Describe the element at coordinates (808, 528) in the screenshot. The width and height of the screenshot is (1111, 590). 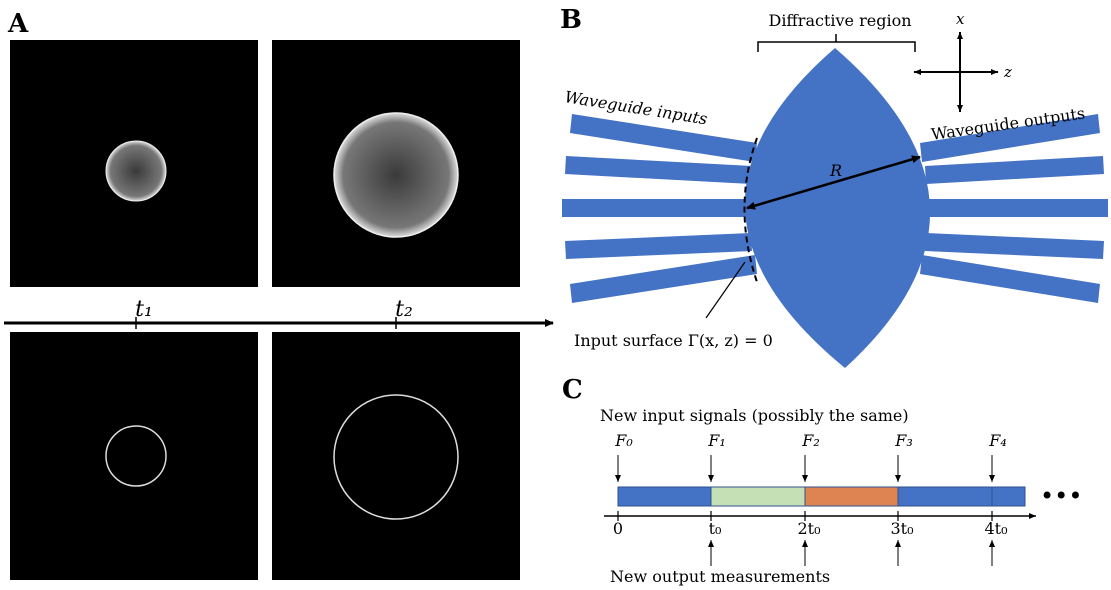
I see `tick-label: 2t₀` at that location.